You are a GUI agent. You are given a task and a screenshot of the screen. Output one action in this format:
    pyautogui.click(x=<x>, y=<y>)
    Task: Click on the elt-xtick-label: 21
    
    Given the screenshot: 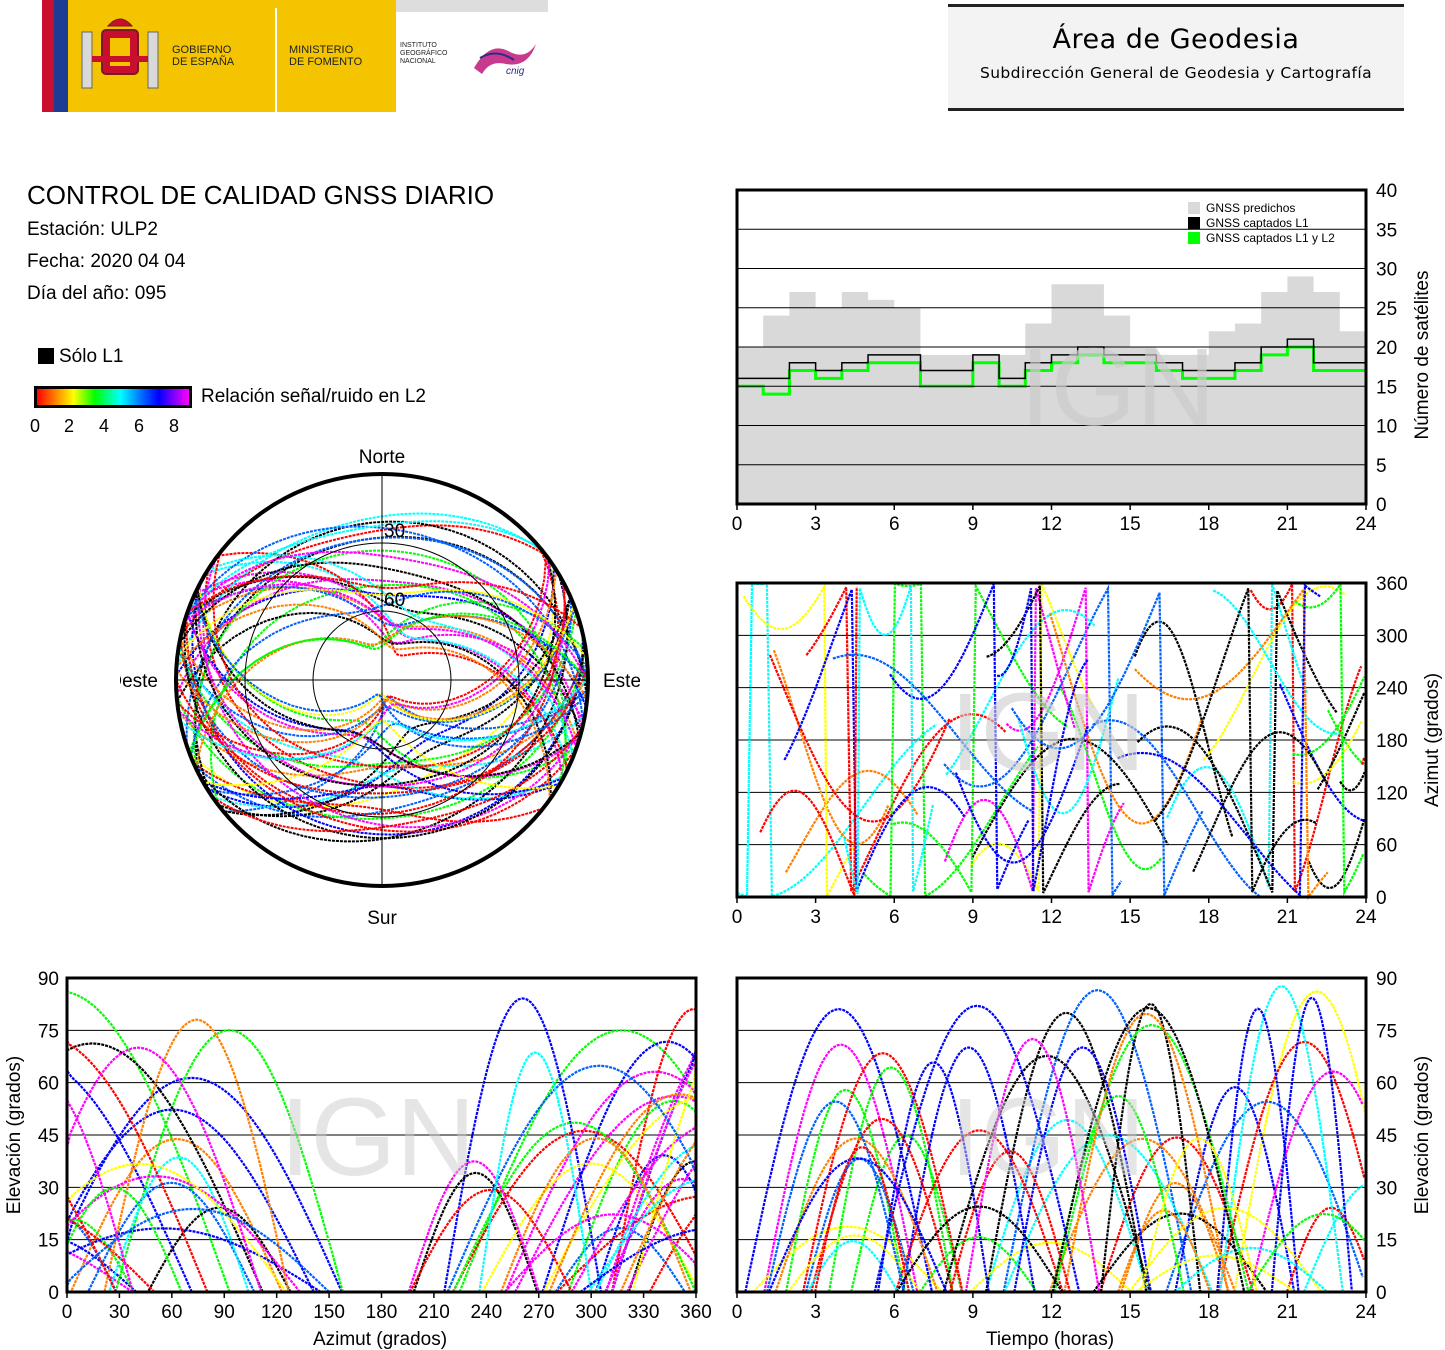 What is the action you would take?
    pyautogui.click(x=1287, y=1312)
    